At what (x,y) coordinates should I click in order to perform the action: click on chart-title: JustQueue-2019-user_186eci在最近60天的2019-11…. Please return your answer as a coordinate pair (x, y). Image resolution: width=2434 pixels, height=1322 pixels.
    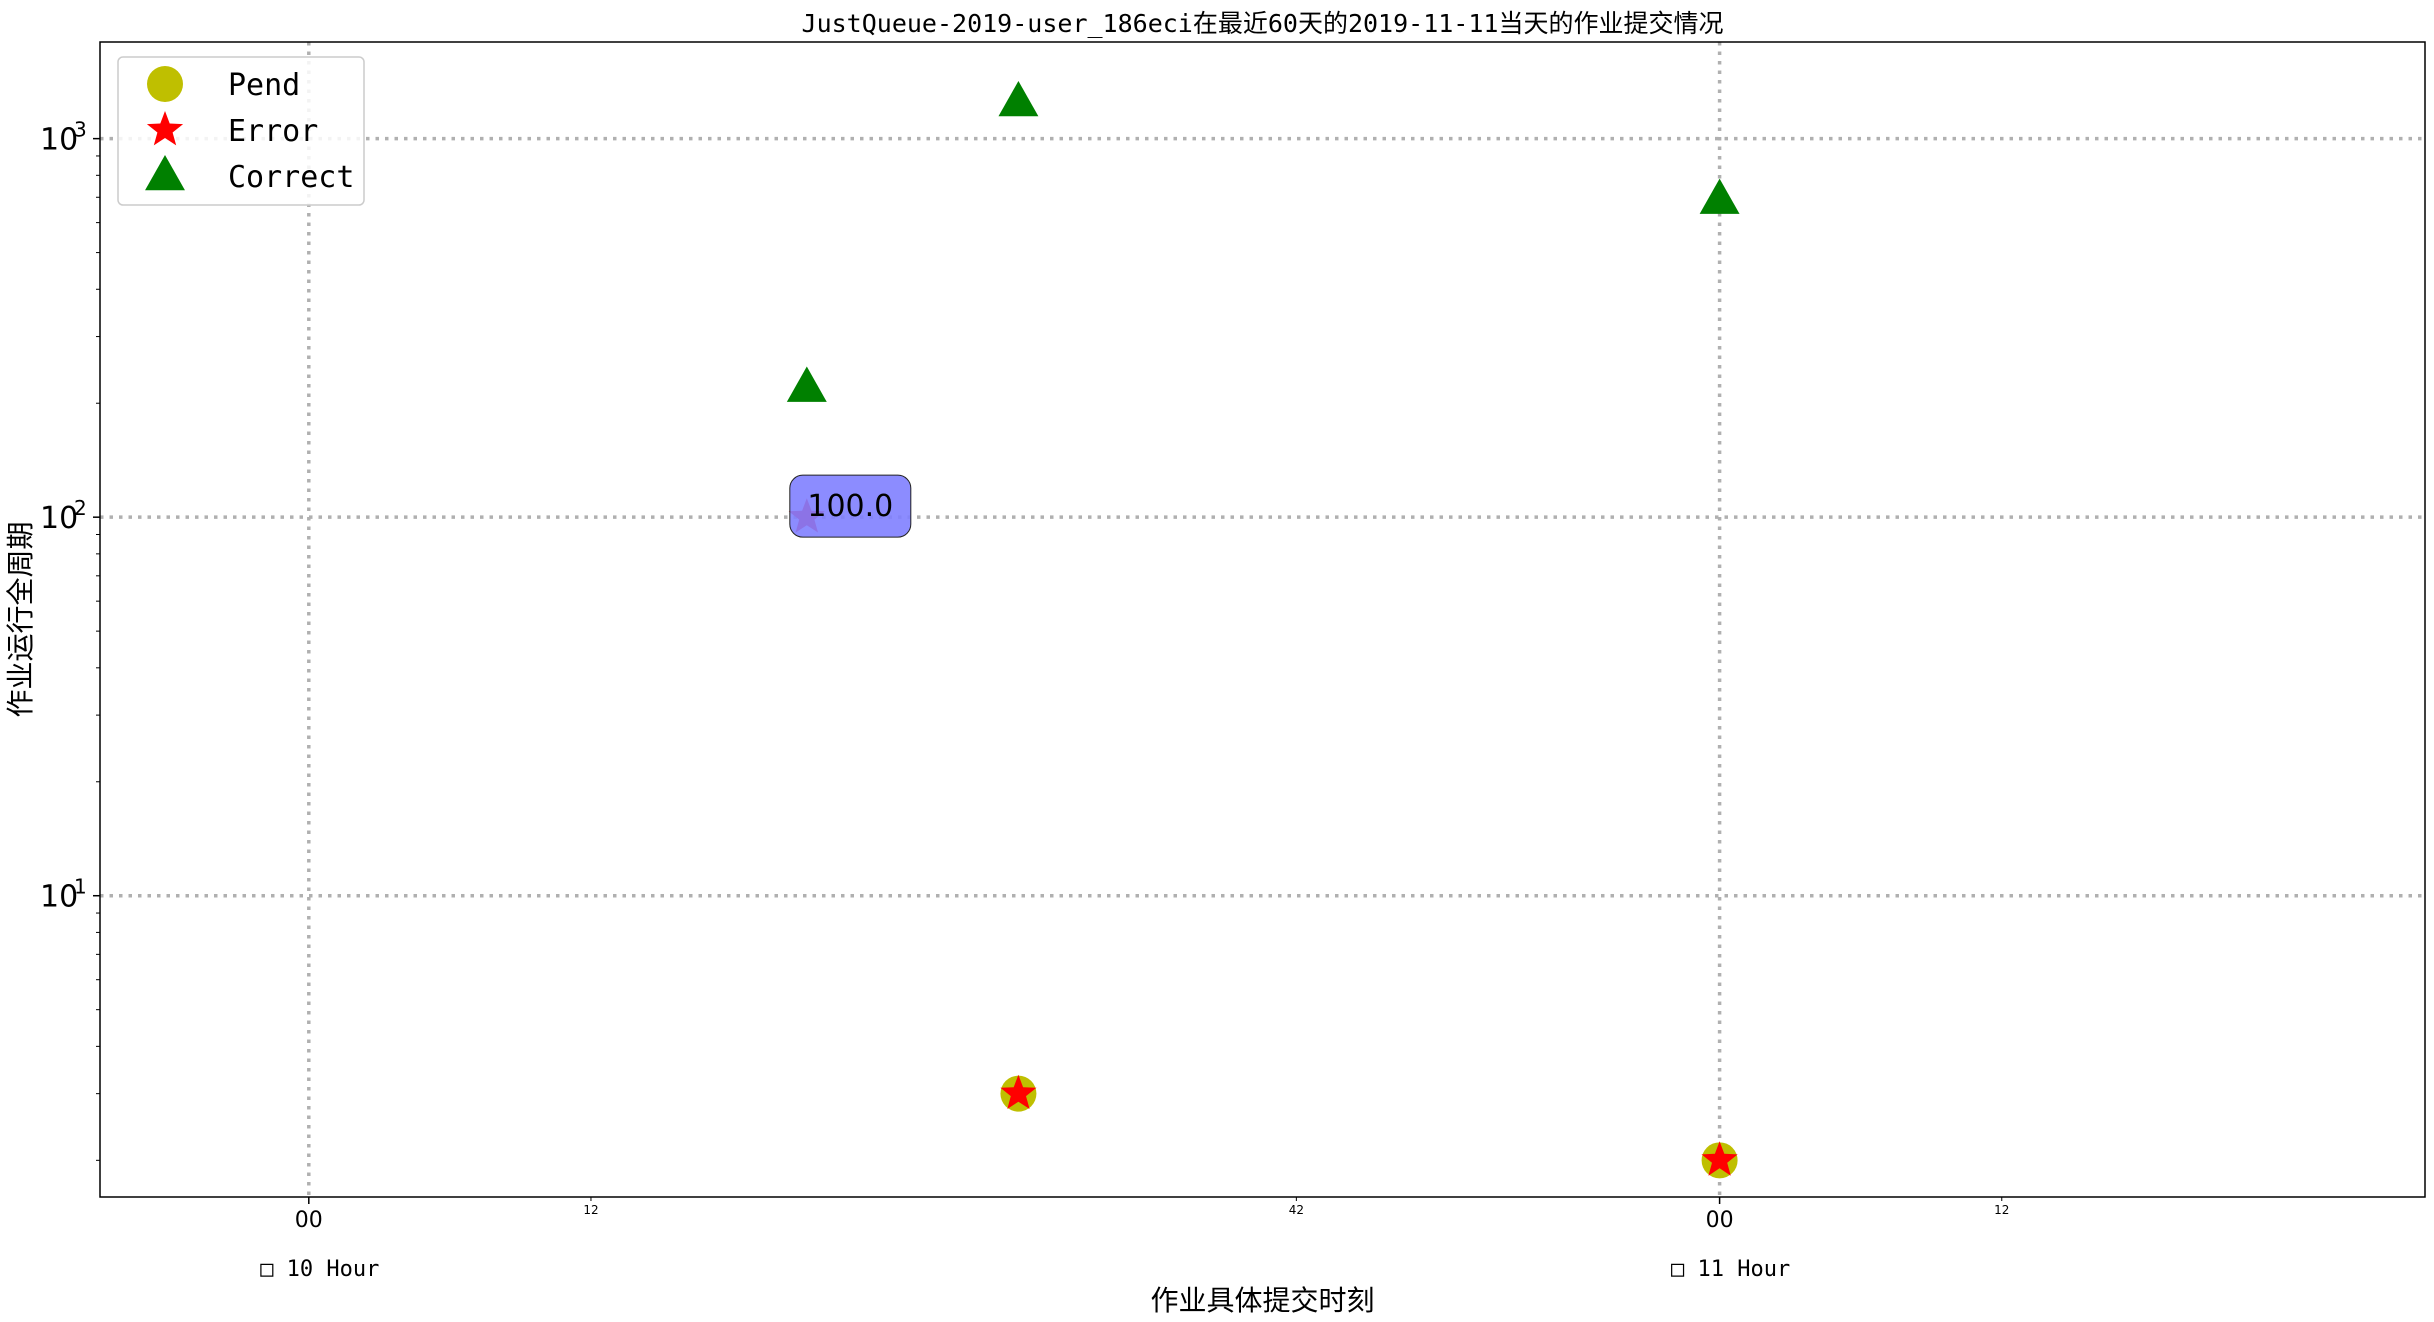
    Looking at the image, I should click on (1263, 23).